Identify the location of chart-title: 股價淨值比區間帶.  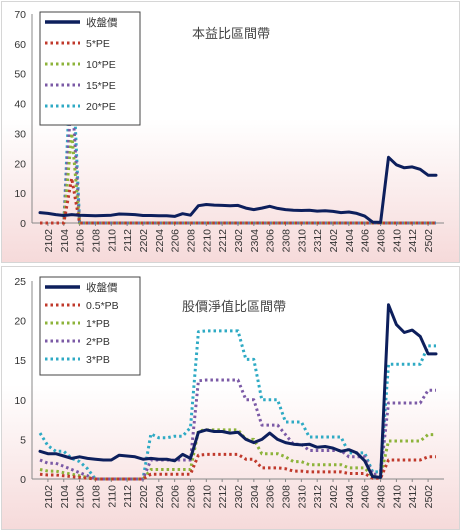
(234, 306).